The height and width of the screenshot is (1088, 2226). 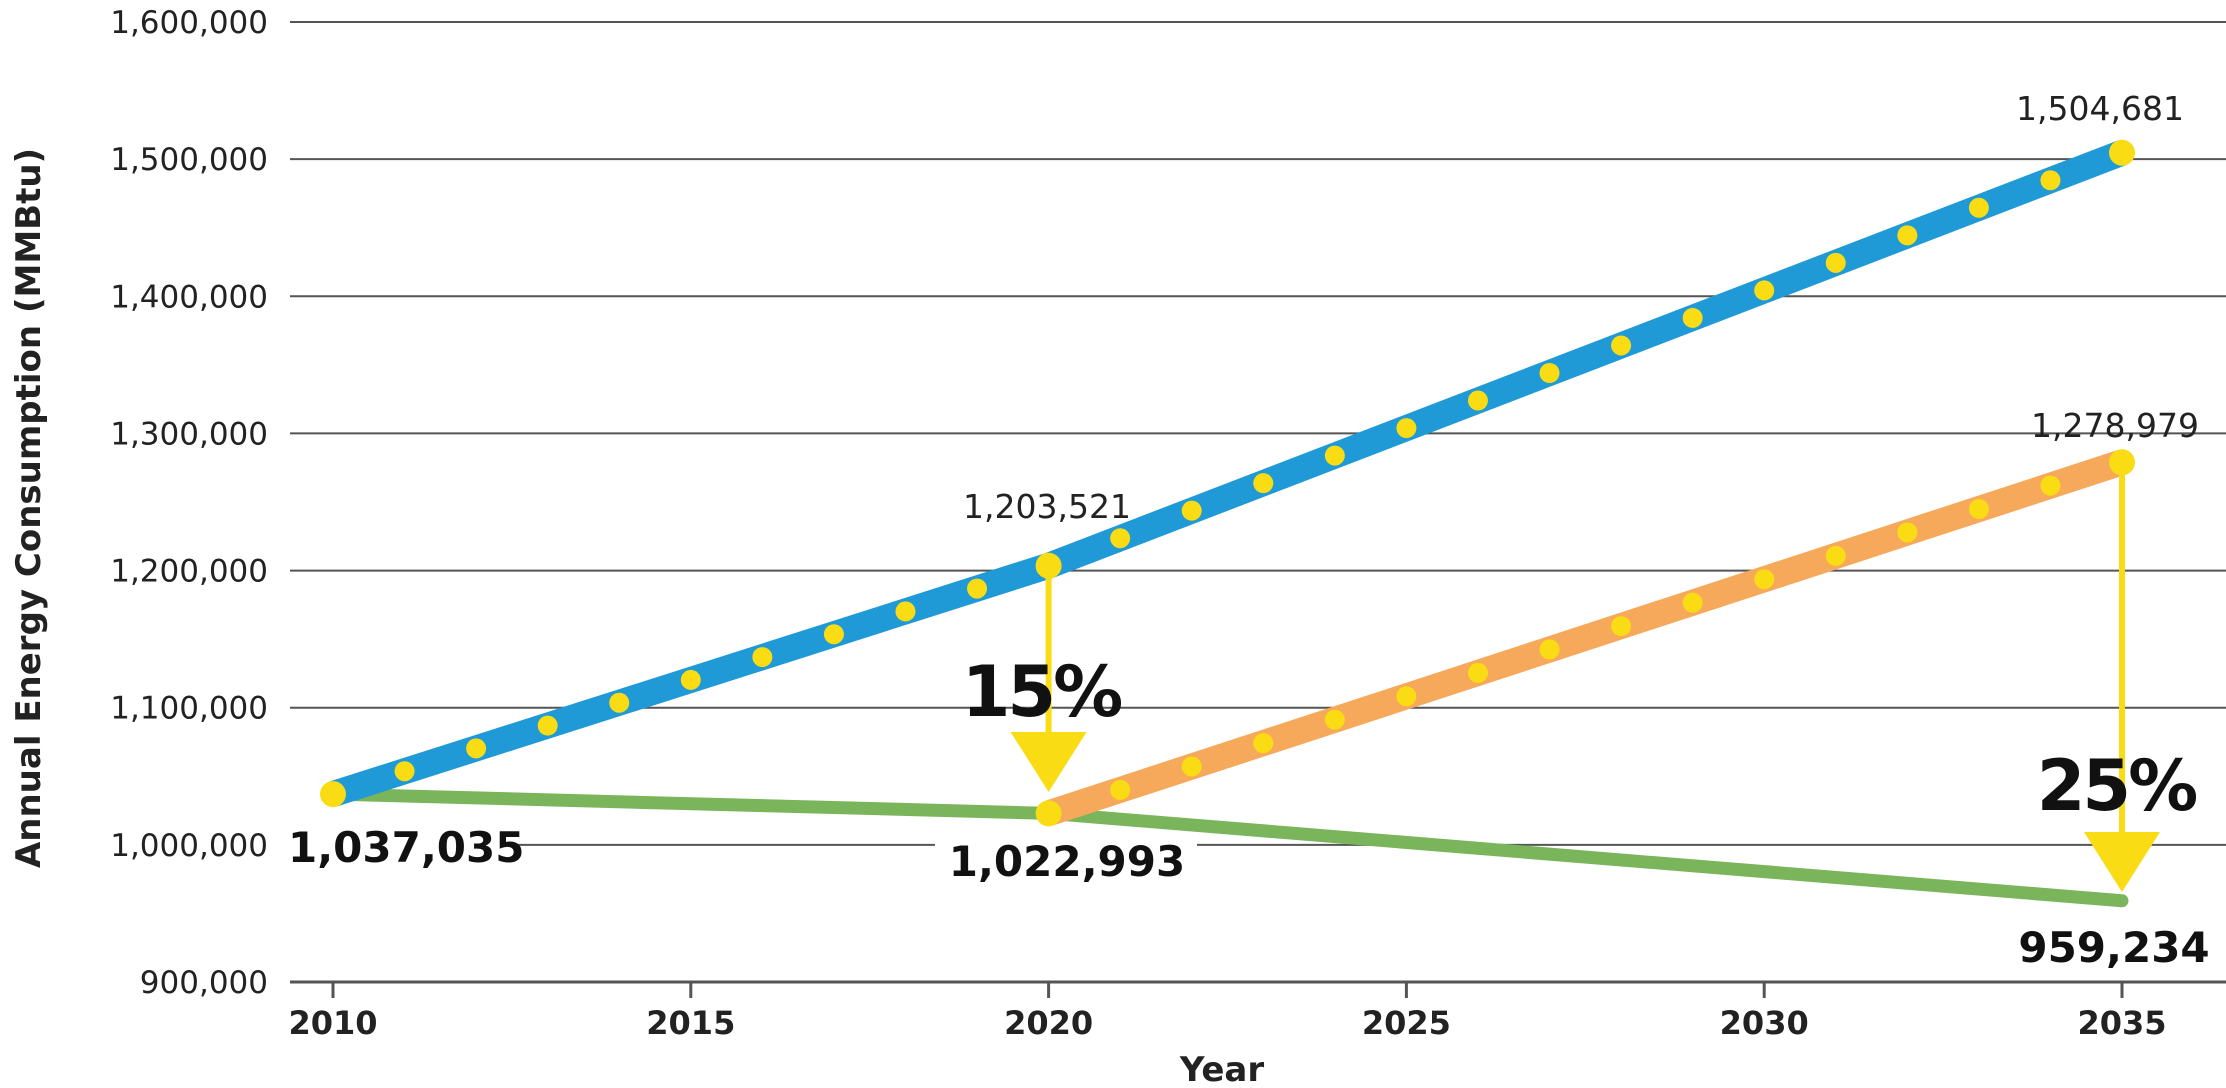 I want to click on series-line-green, so click(x=1227, y=847).